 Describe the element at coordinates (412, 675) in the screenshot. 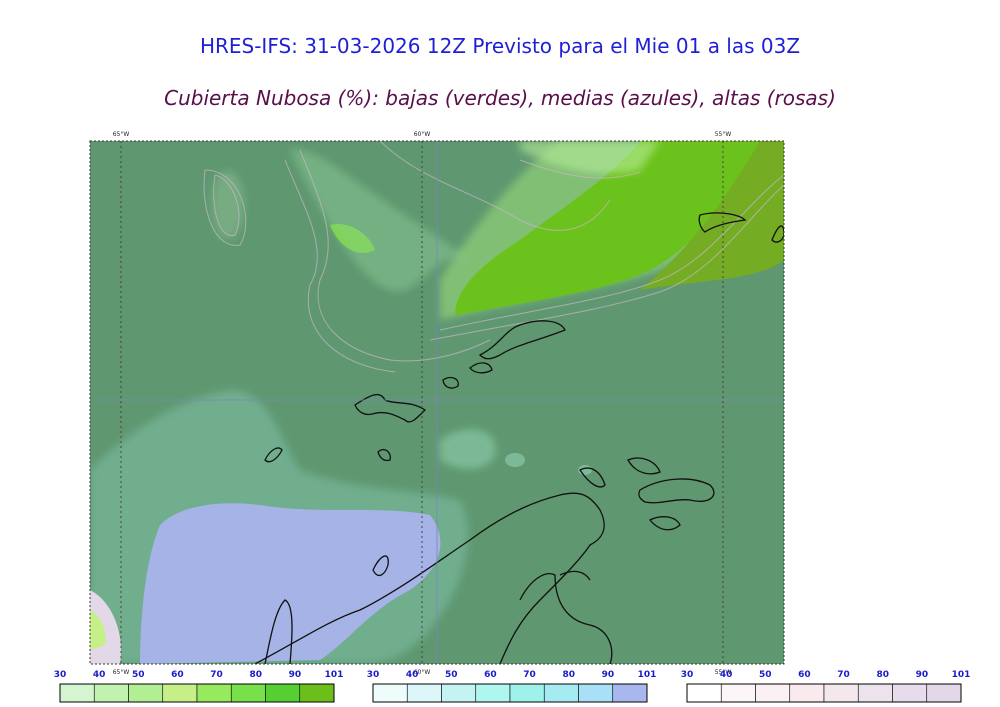

I see `colorbar-medias-tick-label: 40` at that location.